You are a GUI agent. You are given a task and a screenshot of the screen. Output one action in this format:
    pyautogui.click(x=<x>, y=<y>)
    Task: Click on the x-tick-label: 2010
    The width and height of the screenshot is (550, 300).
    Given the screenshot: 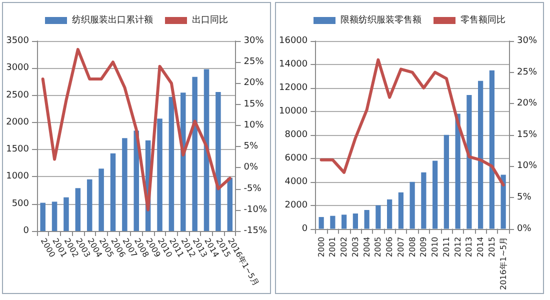 What is the action you would take?
    pyautogui.click(x=435, y=247)
    